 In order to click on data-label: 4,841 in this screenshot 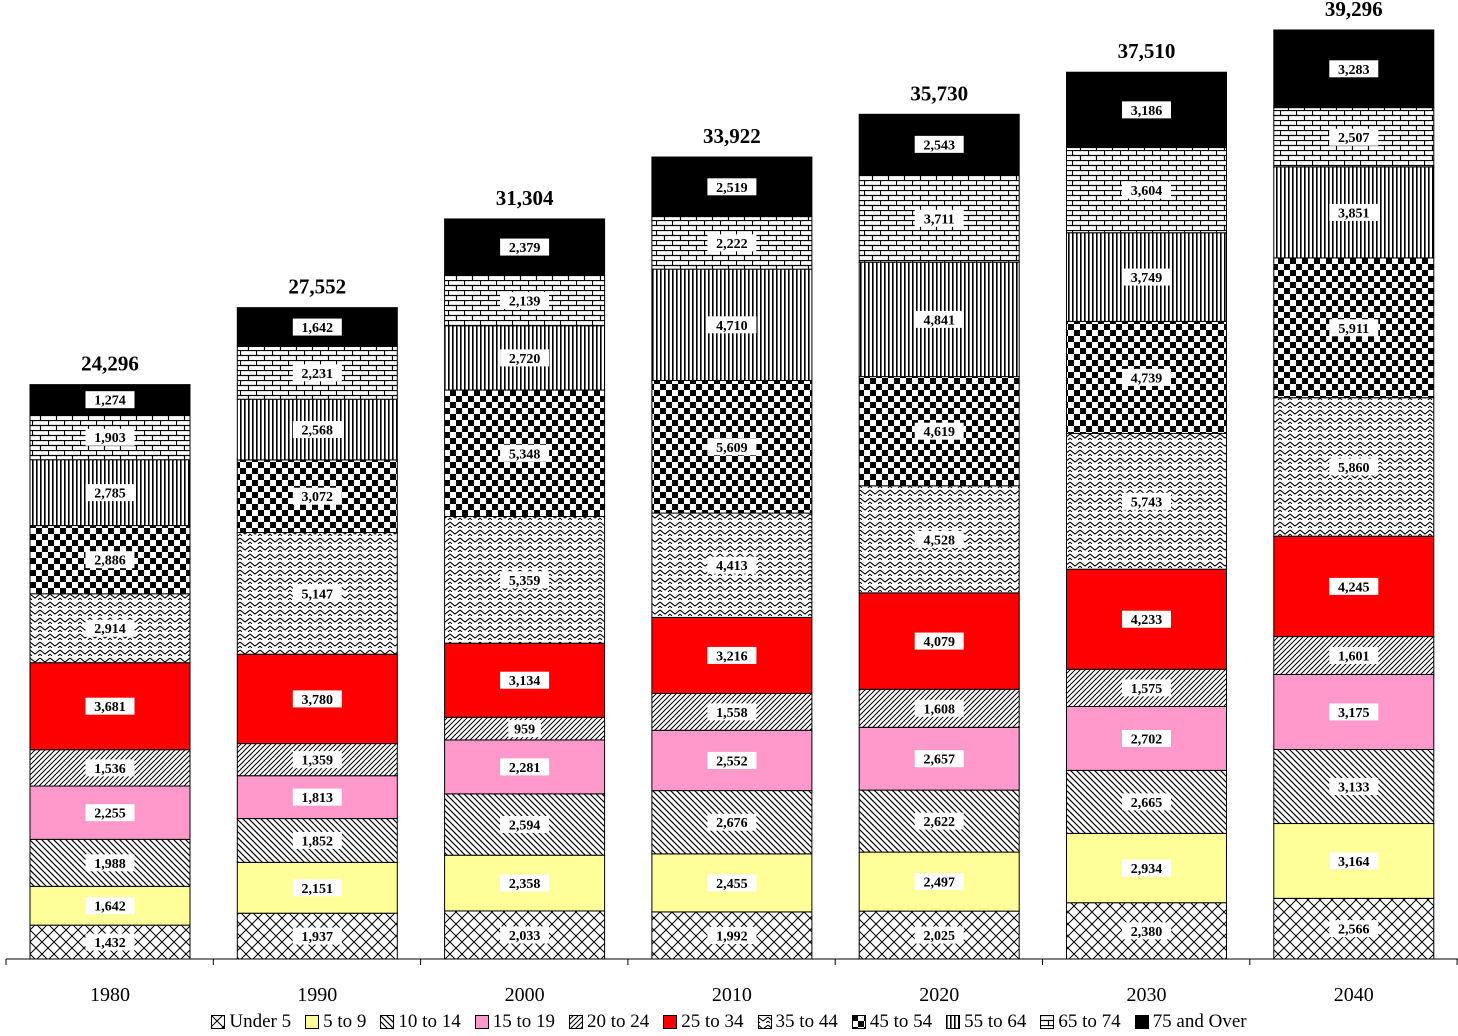, I will do `click(939, 320)`.